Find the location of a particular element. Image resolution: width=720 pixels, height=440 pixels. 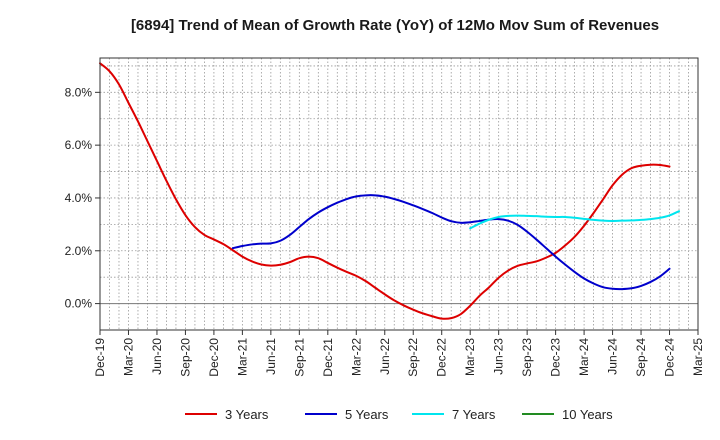

legend-label: 3 Years is located at coordinates (247, 414).